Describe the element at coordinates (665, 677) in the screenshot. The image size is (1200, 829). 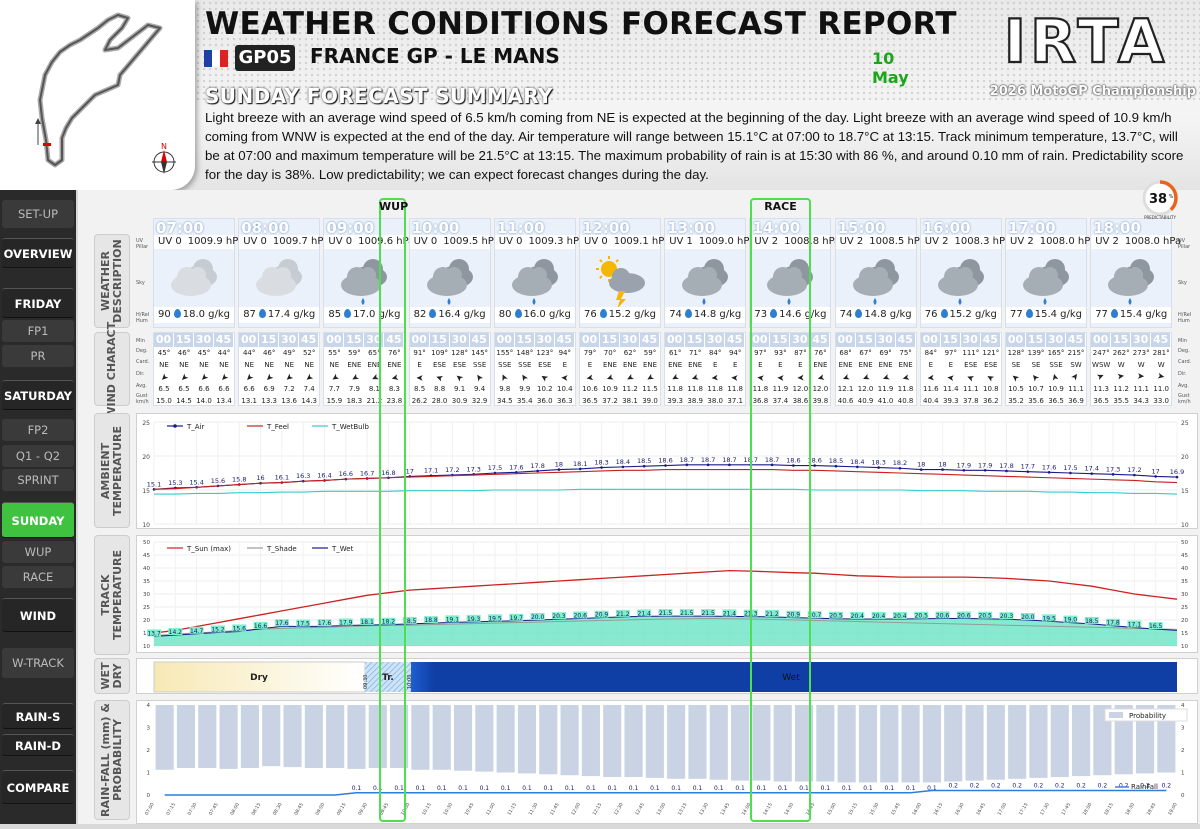
I see `wet-dry-svg: Dry Tr. Wet 09:30 10:00` at that location.